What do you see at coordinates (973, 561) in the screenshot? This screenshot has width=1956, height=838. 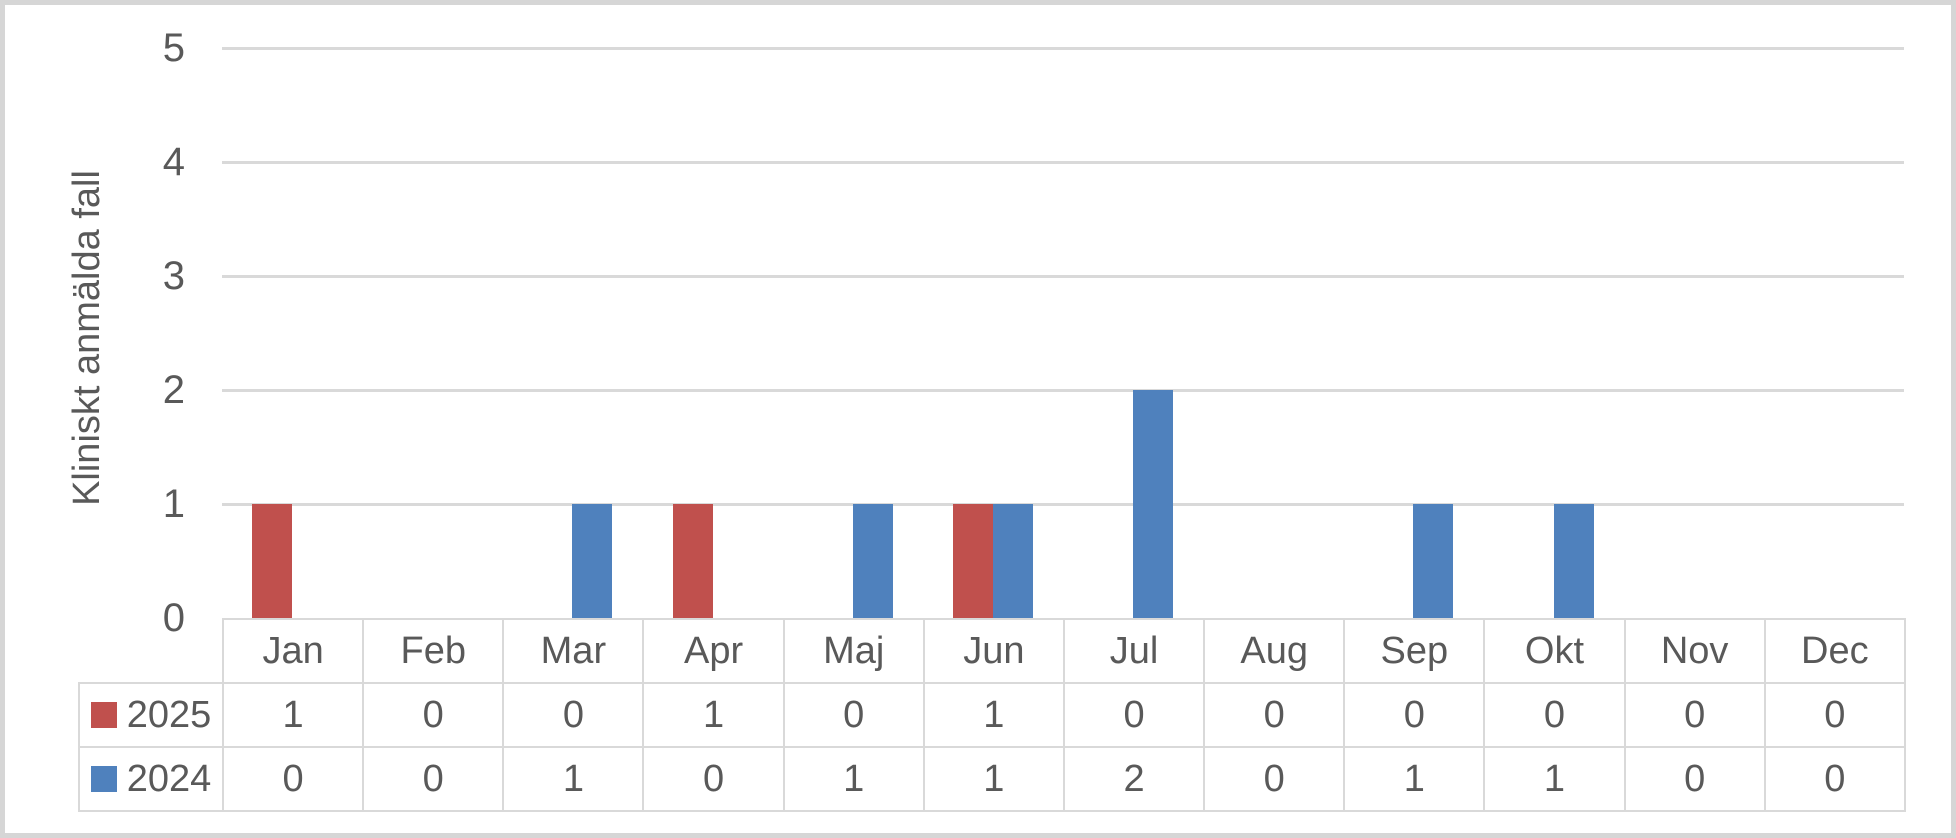 I see `bar-2025-Jun` at bounding box center [973, 561].